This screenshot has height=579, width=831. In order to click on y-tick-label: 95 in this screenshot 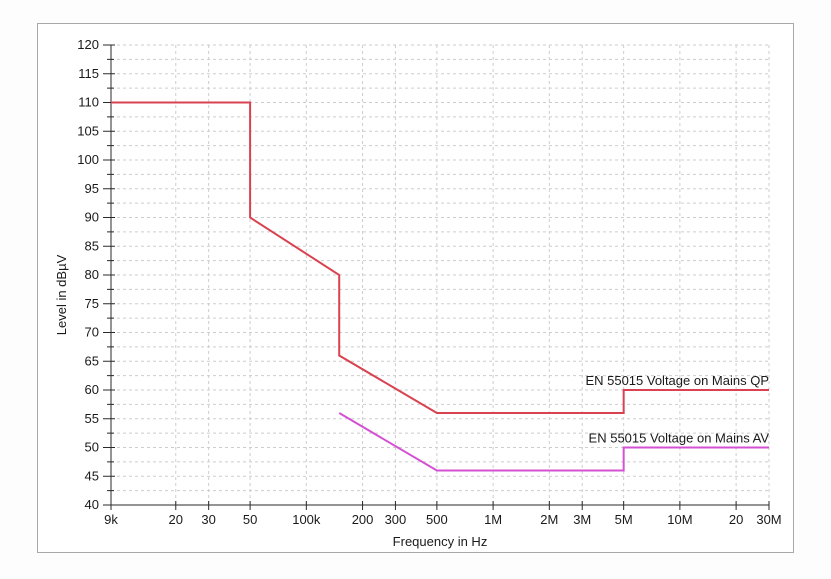, I will do `click(92, 188)`.